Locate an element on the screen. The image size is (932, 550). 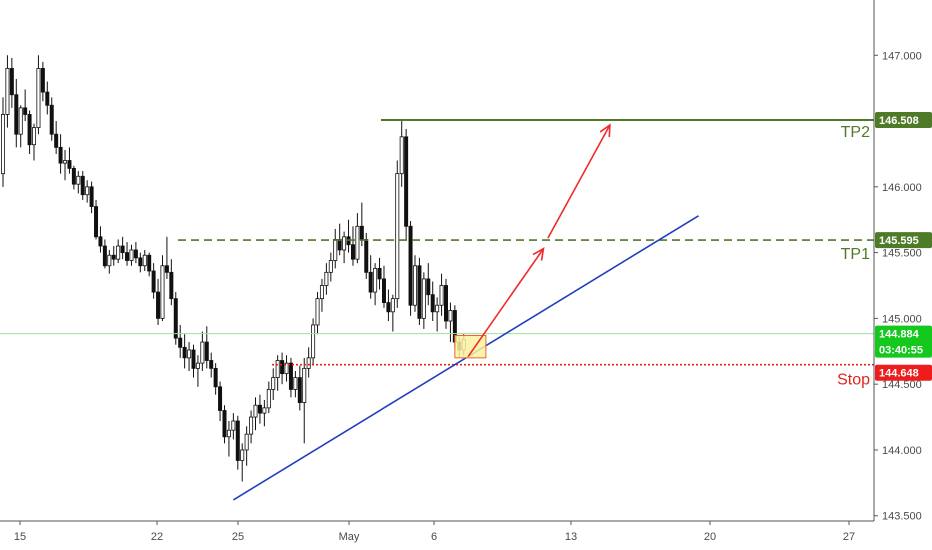
y-tick-label: 143.500 is located at coordinates (902, 517).